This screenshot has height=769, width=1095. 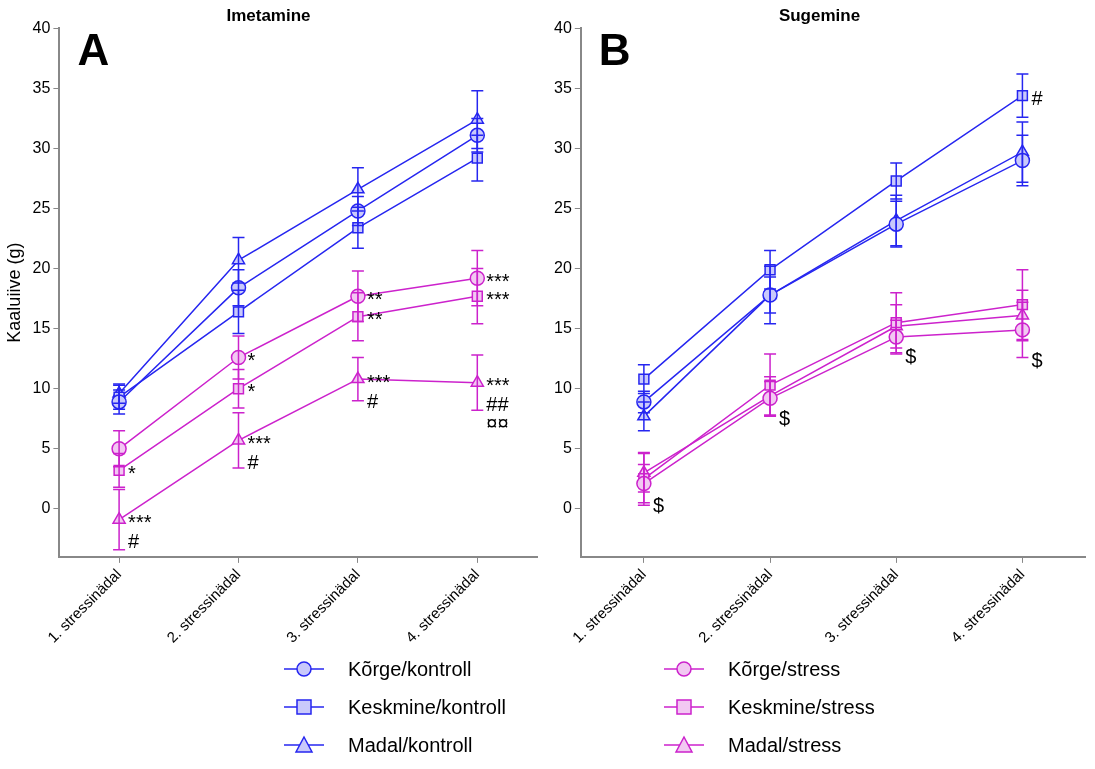 I want to click on chart-title: Imetamine, so click(x=268, y=15).